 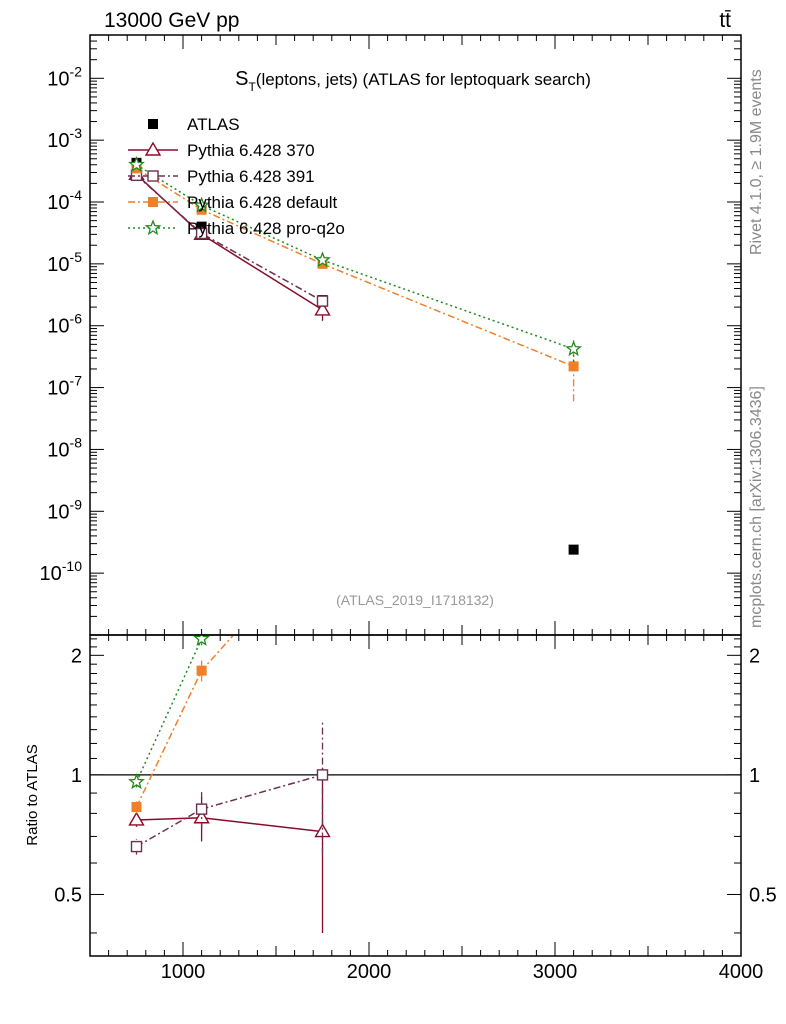 I want to click on ratio-y-tick-label: 1, so click(x=76, y=776).